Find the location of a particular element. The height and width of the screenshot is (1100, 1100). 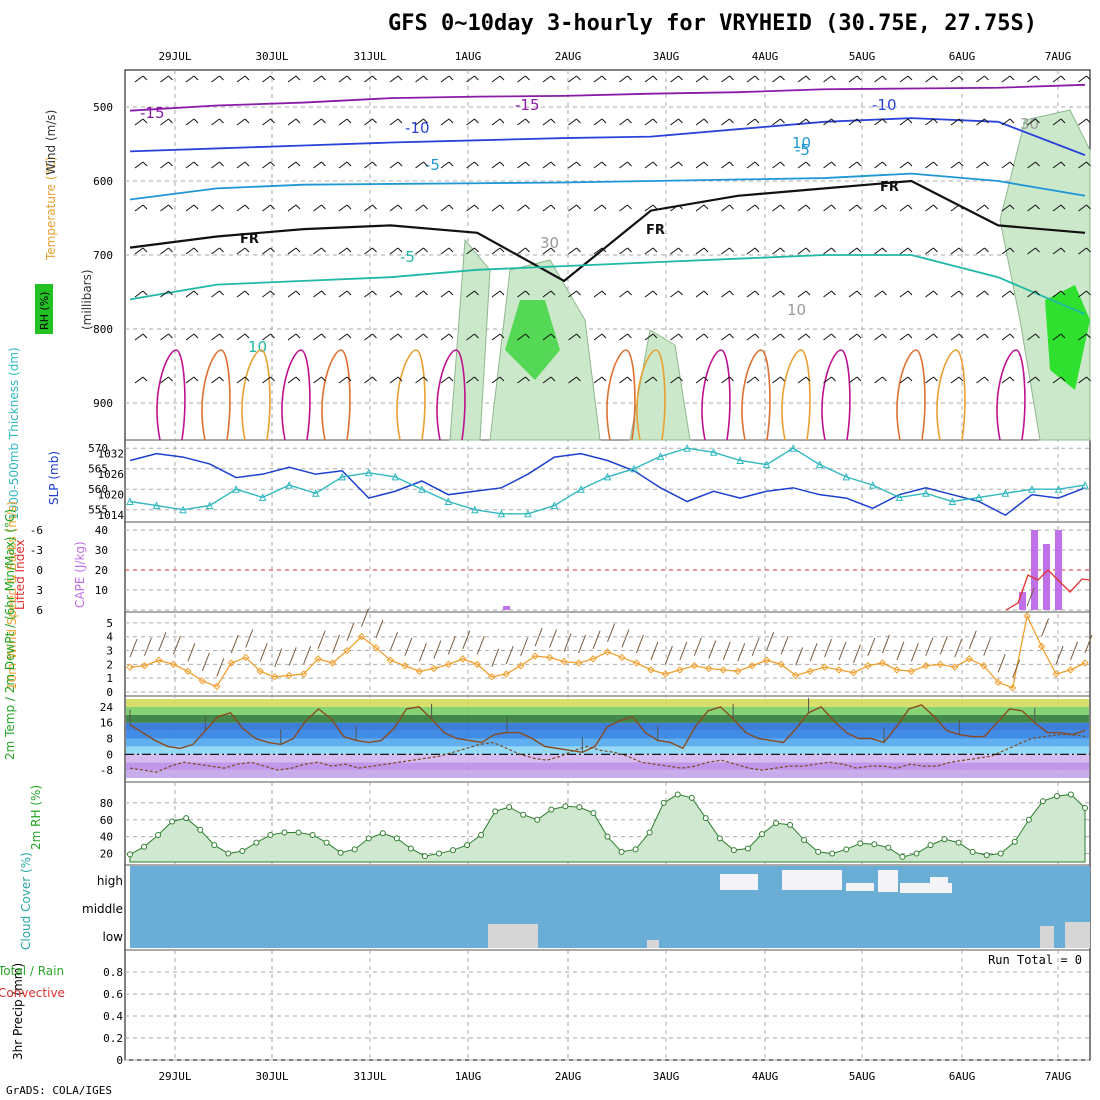

contour-label: -15 is located at coordinates (527, 105).